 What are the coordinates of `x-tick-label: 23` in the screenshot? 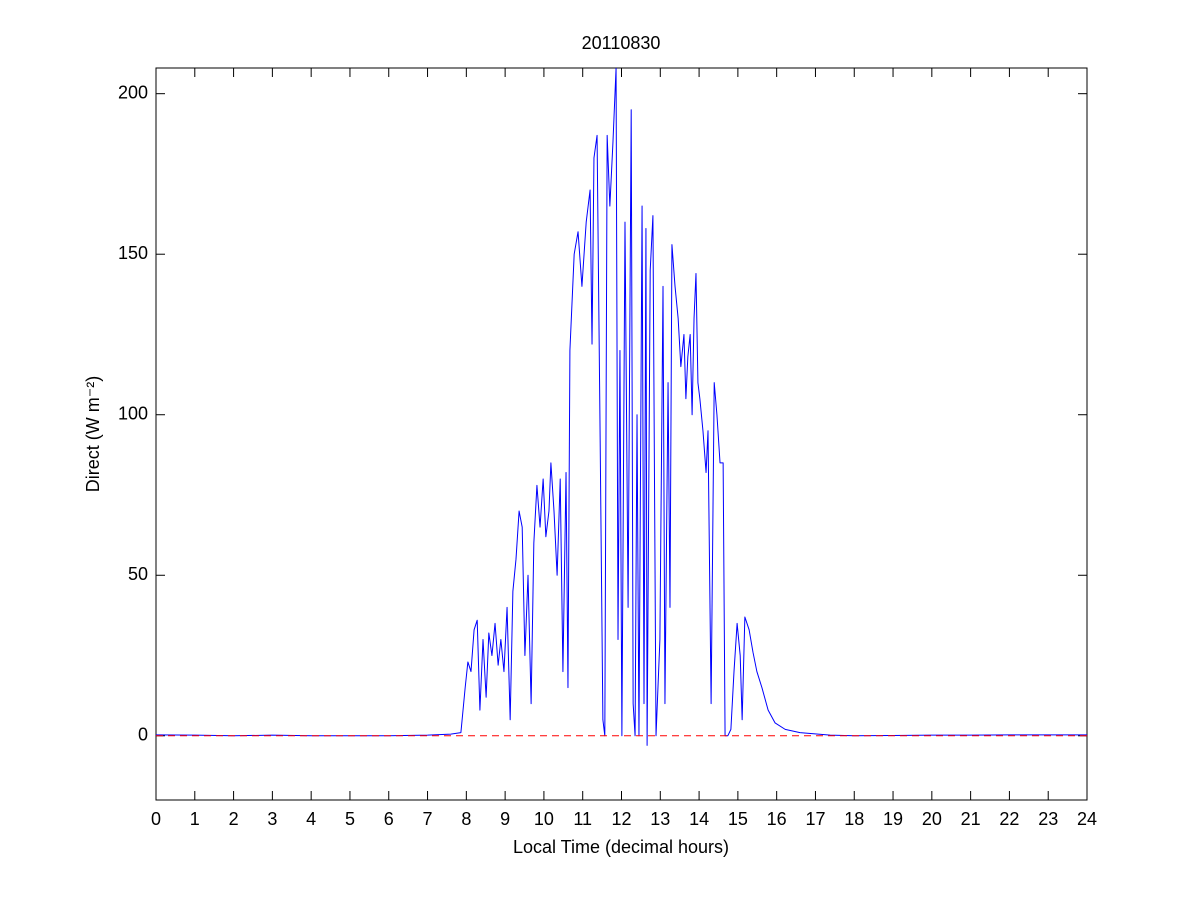 It's located at (1048, 819).